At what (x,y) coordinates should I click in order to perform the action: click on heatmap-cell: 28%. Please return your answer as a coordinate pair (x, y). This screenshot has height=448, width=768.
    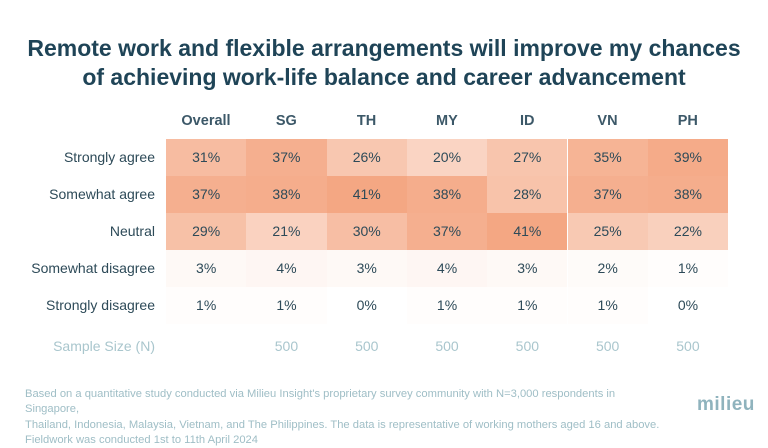
    Looking at the image, I should click on (527, 194).